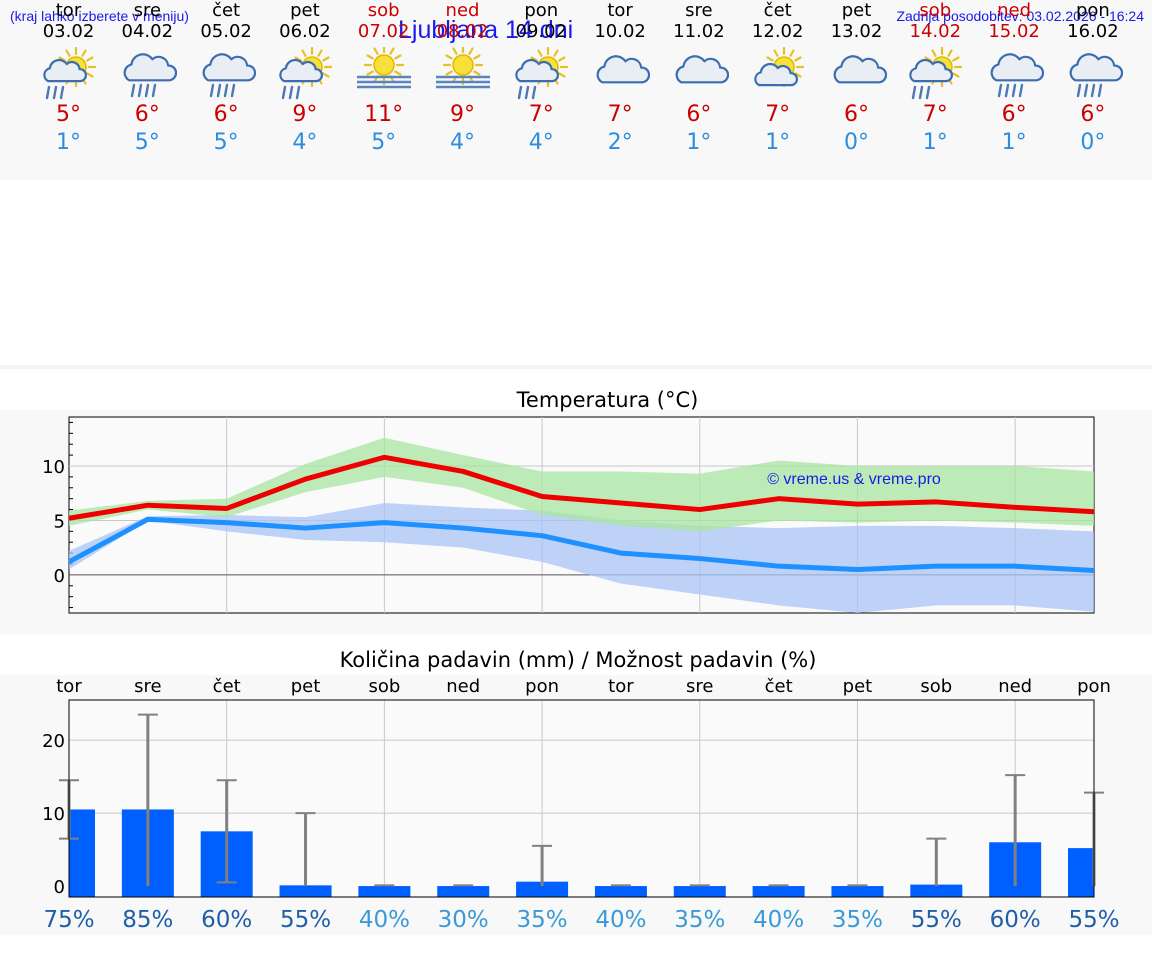  What do you see at coordinates (462, 68) in the screenshot?
I see `sun-fog-icon` at bounding box center [462, 68].